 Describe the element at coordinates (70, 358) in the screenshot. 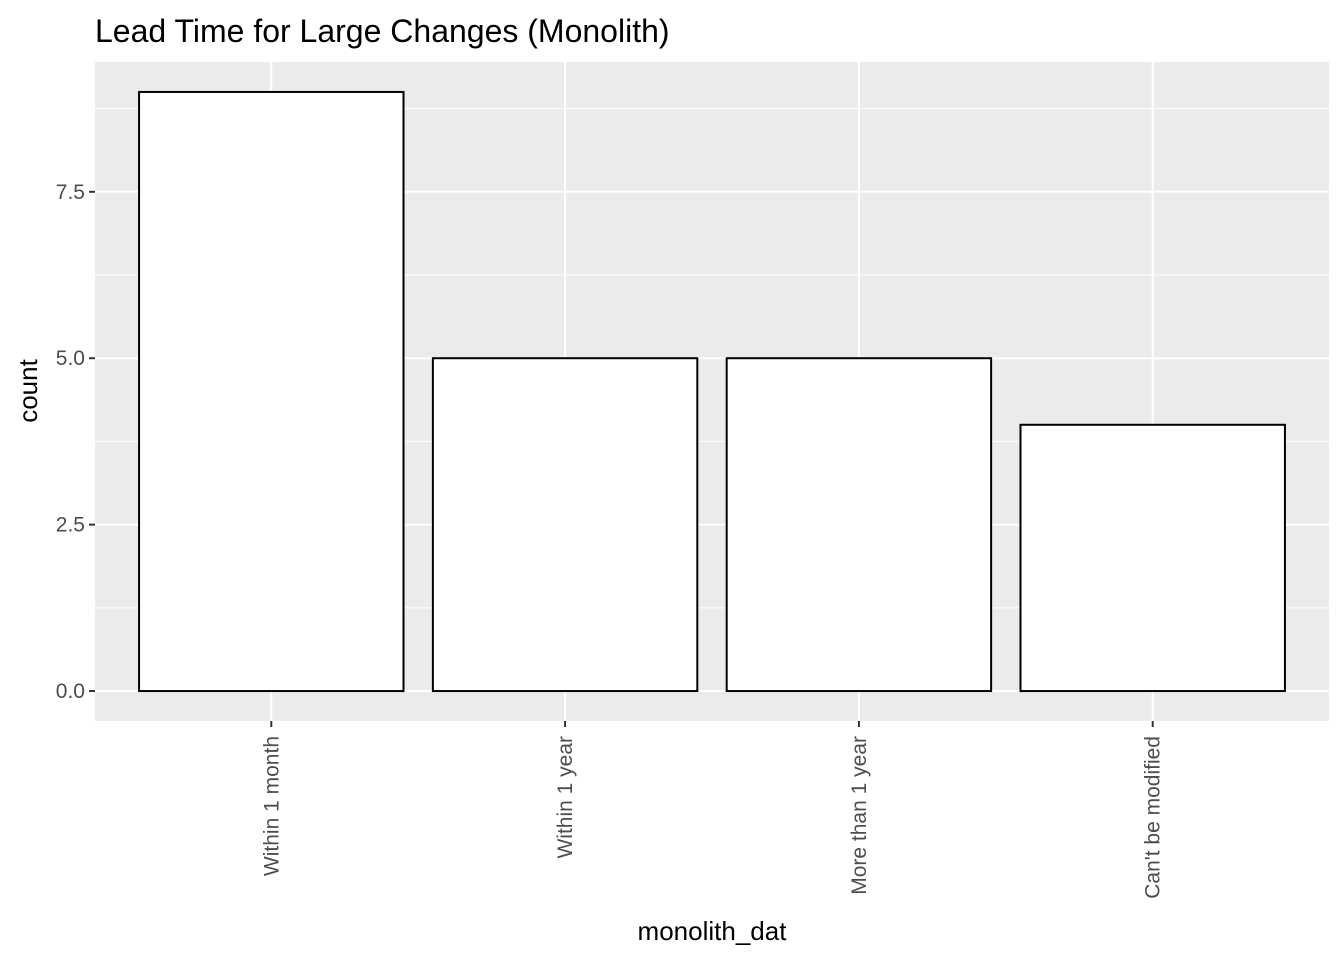

I see `y-tick-label: 5.0` at that location.